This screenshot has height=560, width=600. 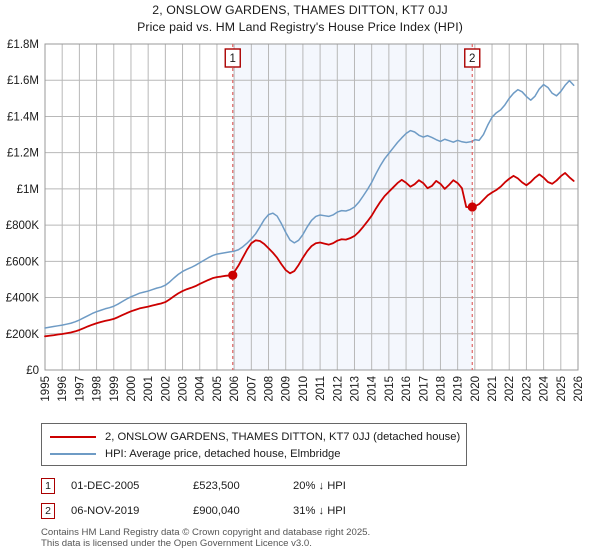 I want to click on x-axis-tick-label: 2006, so click(x=235, y=389).